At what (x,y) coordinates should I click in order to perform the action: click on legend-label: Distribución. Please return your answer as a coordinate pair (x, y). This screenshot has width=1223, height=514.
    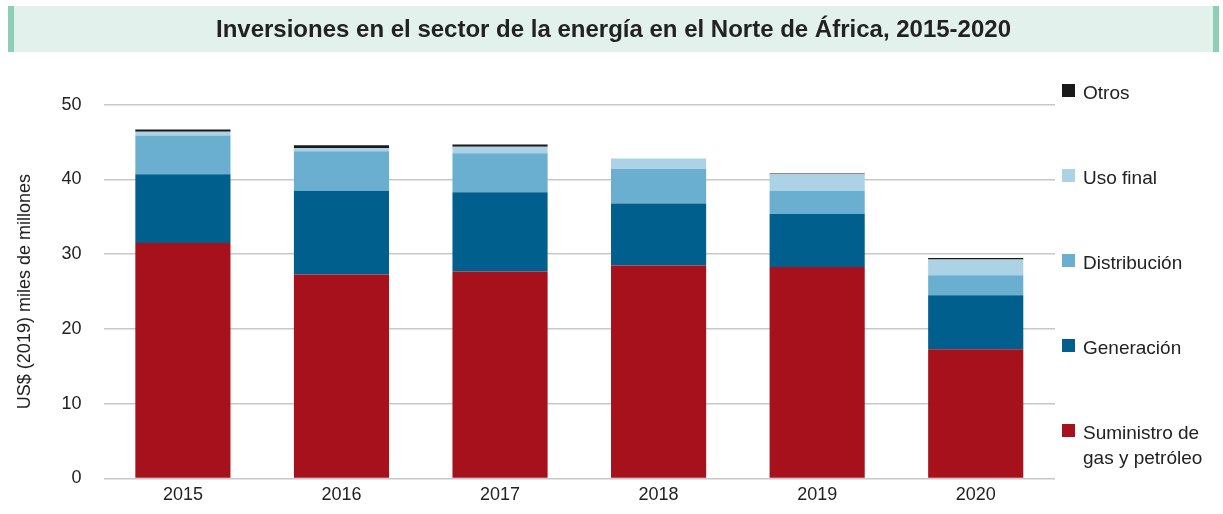
    Looking at the image, I should click on (1133, 263).